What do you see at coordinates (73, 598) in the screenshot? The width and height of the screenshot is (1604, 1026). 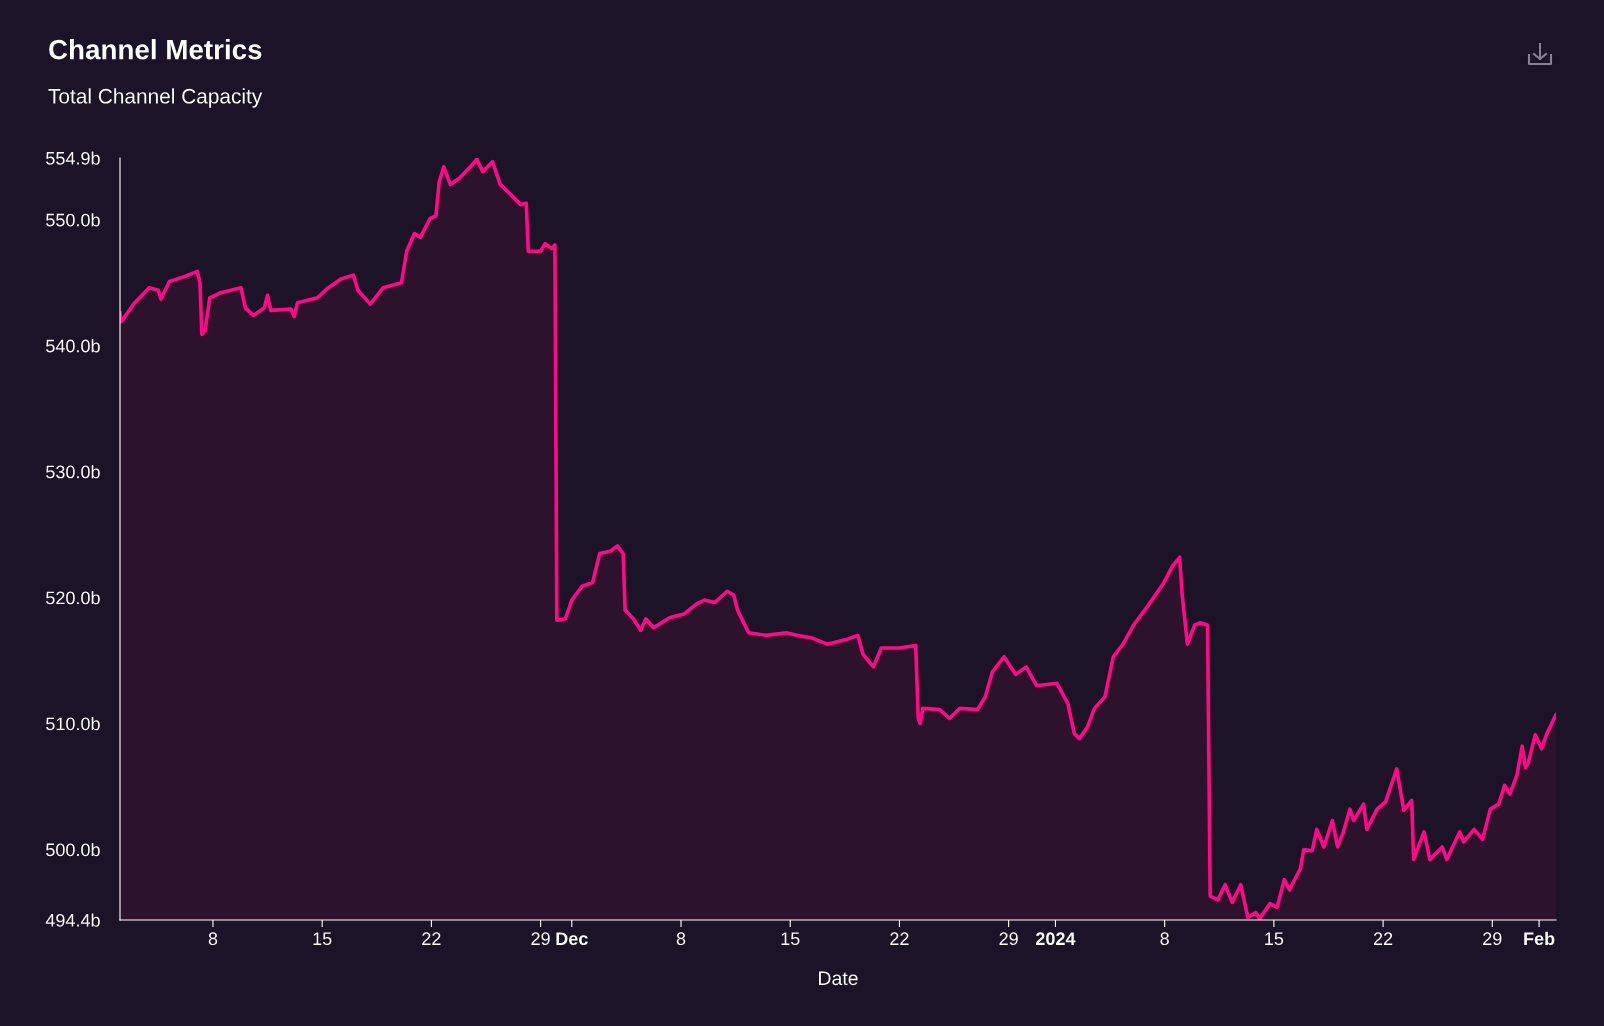 I see `y-tick-label: 520.0b` at bounding box center [73, 598].